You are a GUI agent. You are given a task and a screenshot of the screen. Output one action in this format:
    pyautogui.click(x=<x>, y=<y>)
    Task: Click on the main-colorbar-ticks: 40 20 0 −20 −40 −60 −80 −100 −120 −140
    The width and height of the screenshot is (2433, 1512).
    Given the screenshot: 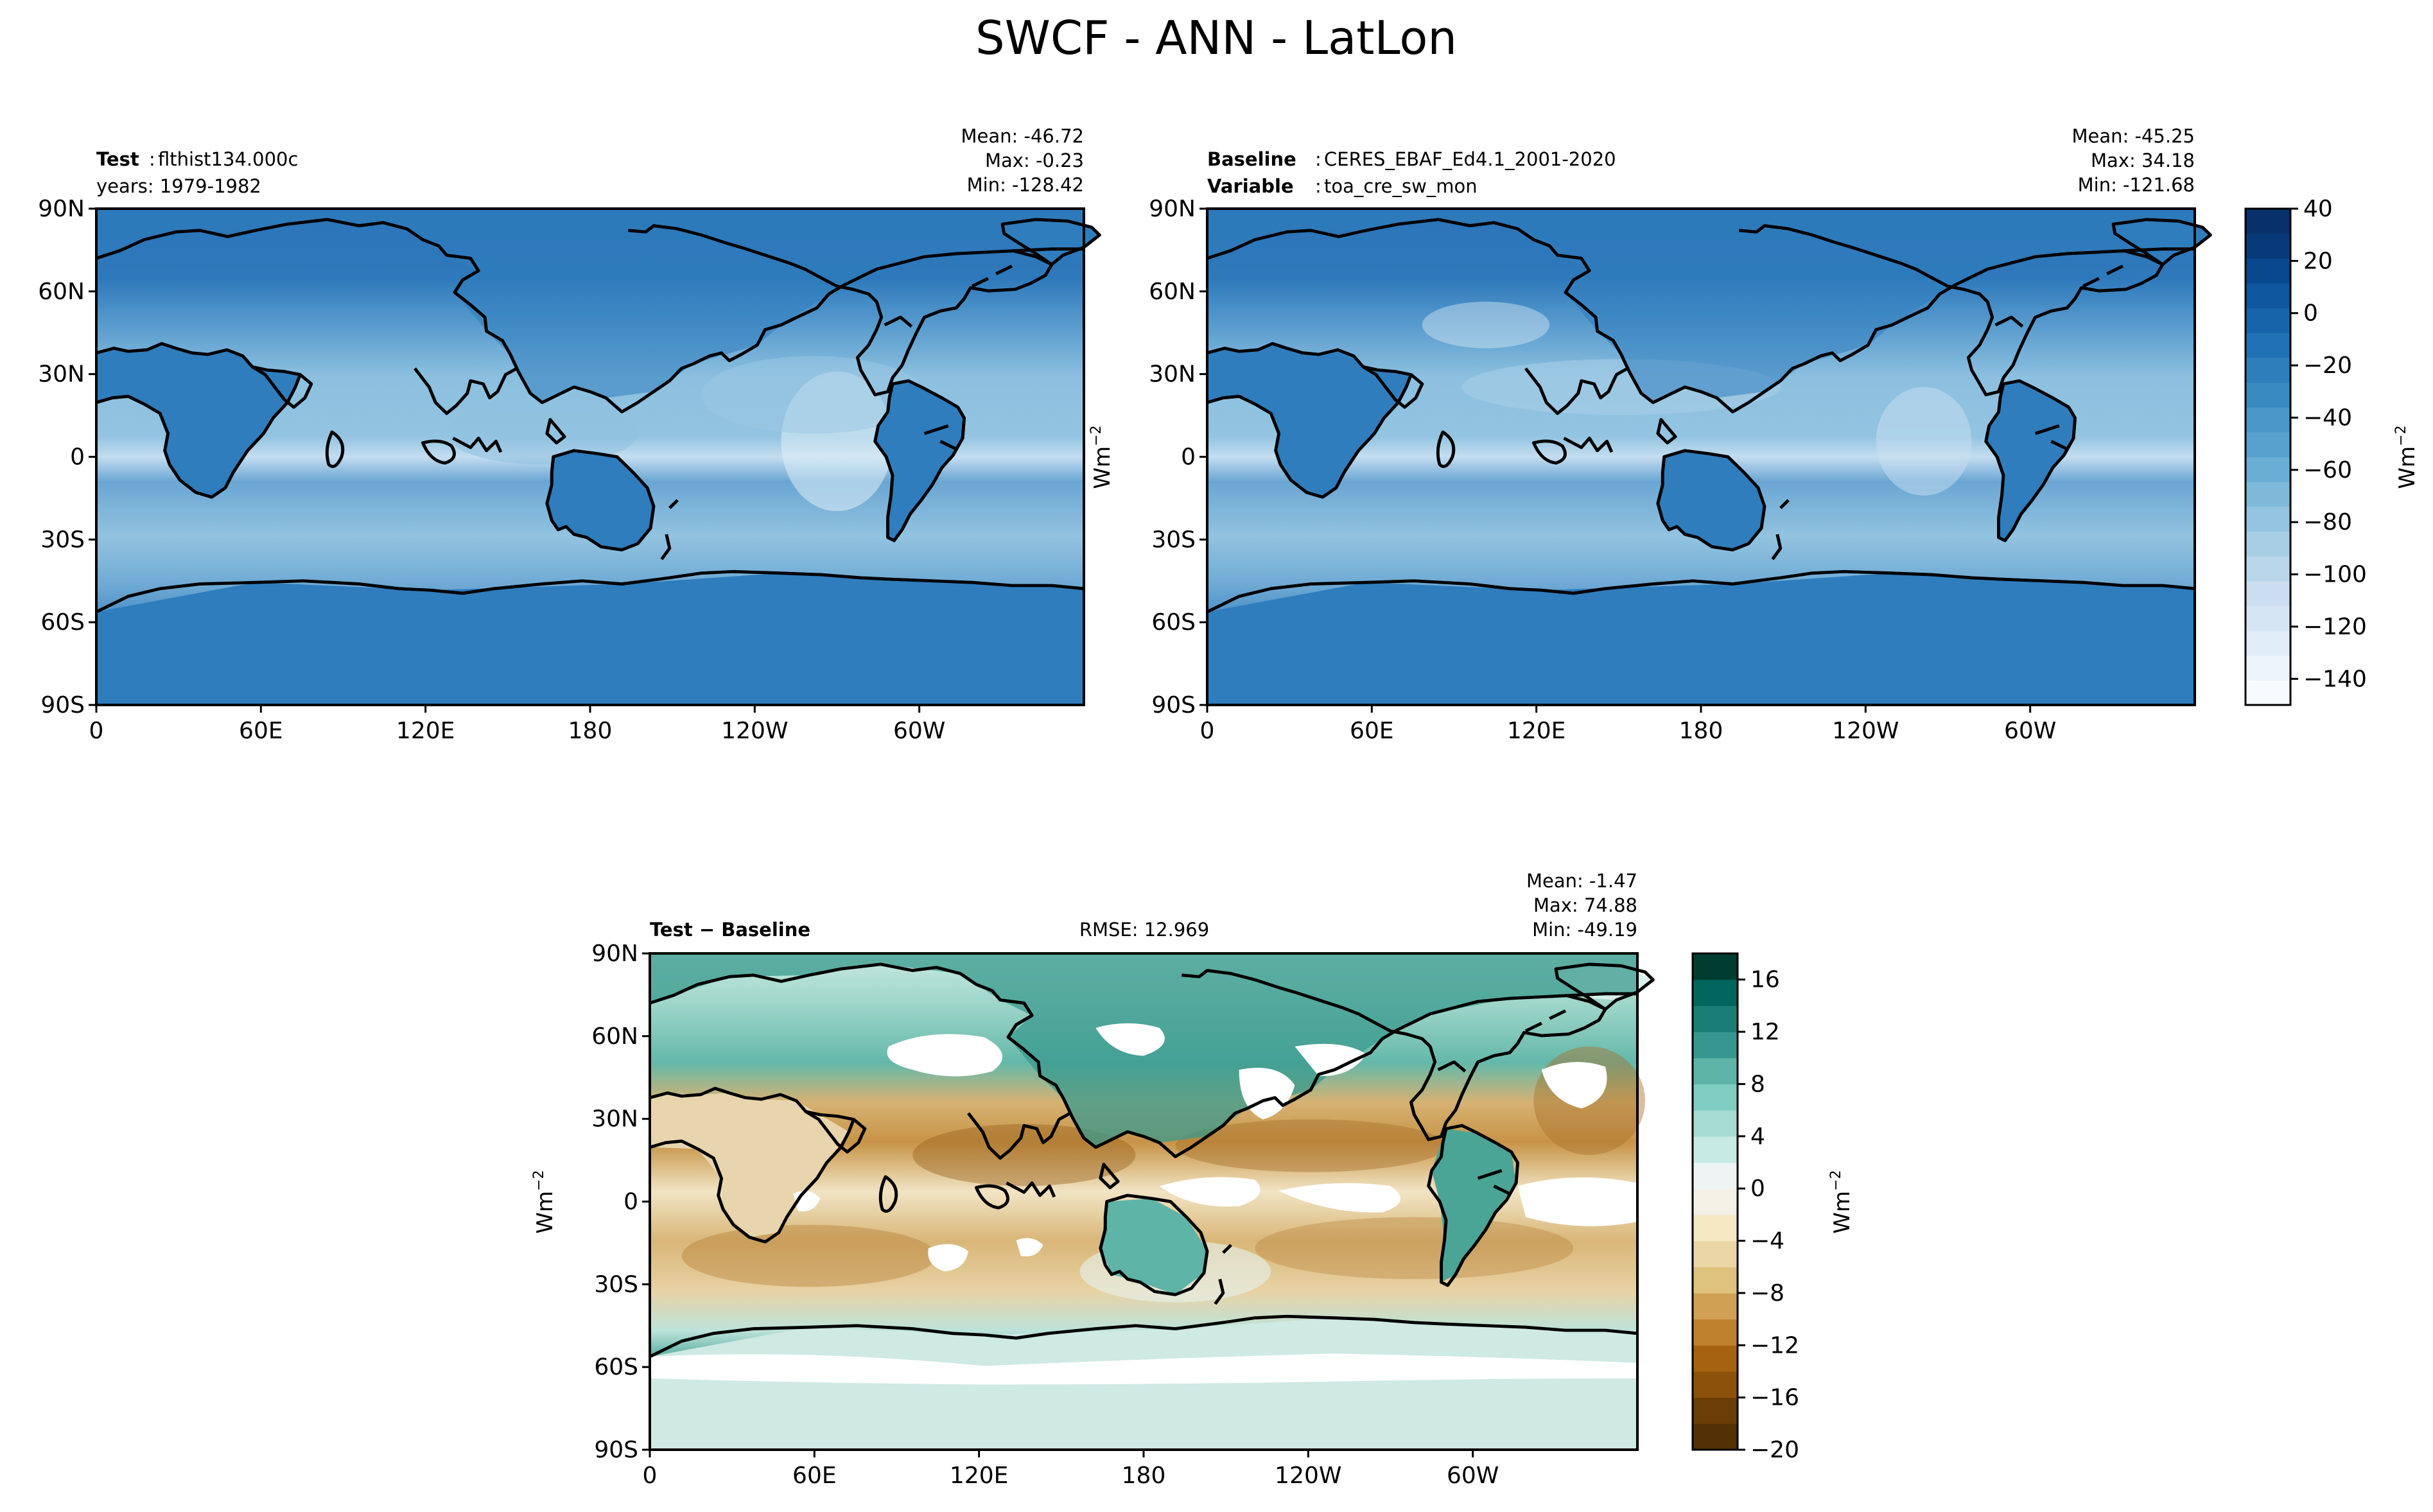 What is the action you would take?
    pyautogui.click(x=2328, y=444)
    